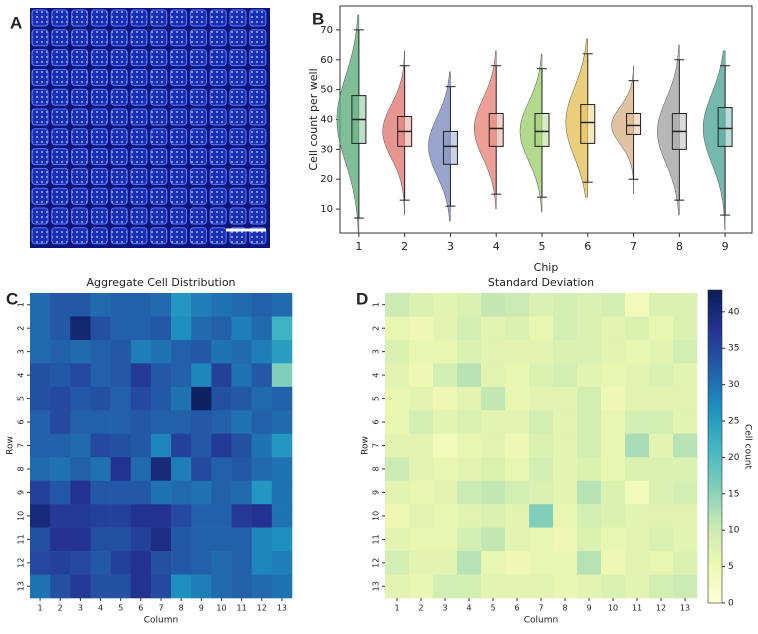 This screenshot has width=758, height=634. Describe the element at coordinates (150, 128) in the screenshot. I see `microscopy-image` at that location.